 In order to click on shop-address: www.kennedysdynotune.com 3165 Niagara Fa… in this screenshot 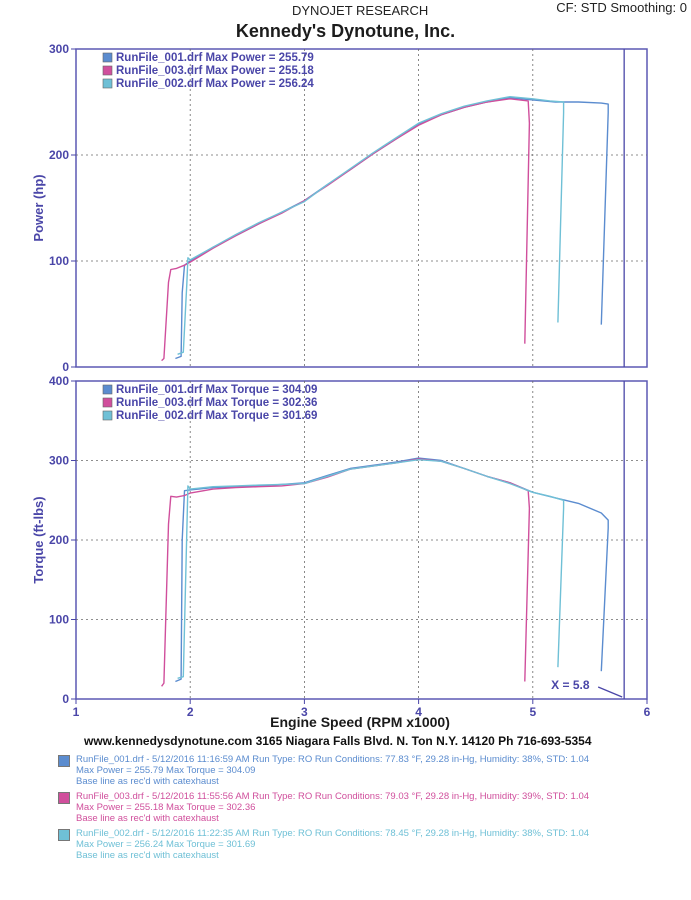, I will do `click(338, 741)`.